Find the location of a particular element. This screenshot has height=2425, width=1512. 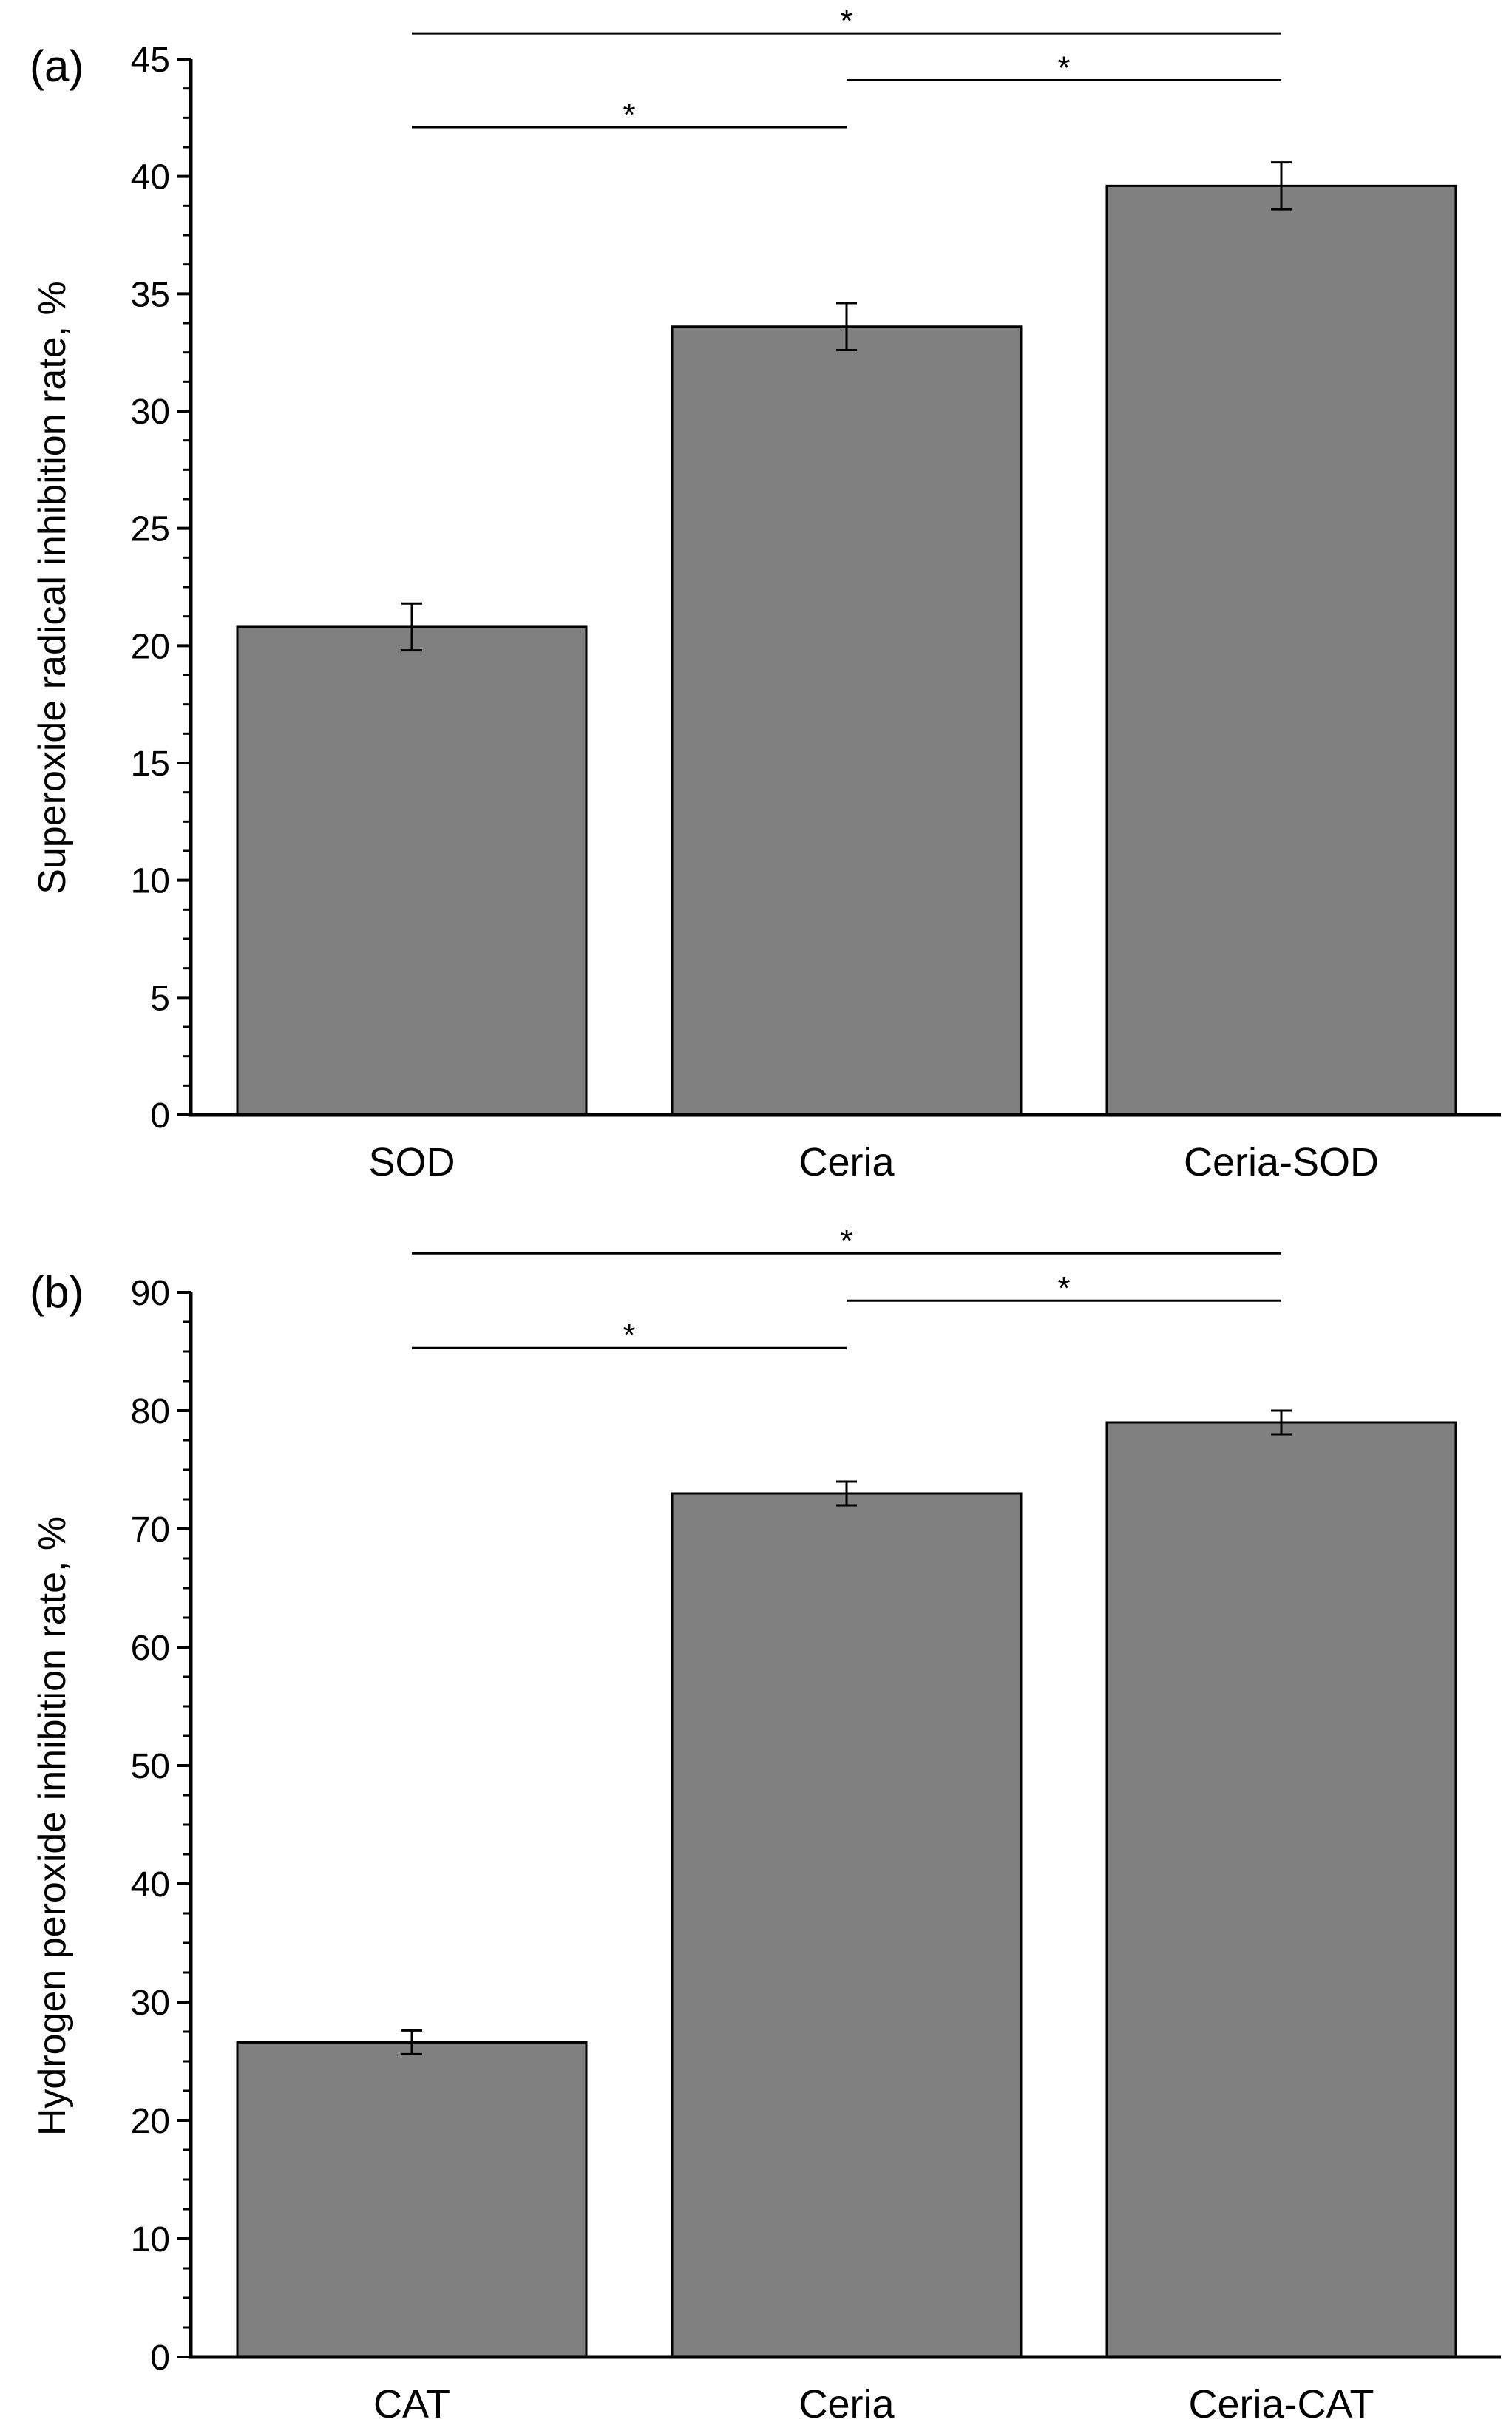

panel-b-x-label-ceria: Ceria is located at coordinates (847, 2404).